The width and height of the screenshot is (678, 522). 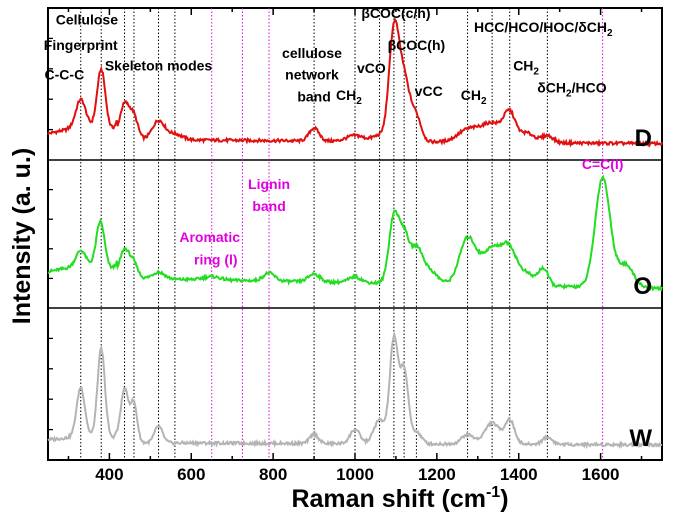 What do you see at coordinates (504, 499) in the screenshot?
I see `x-axis-title-close: )` at bounding box center [504, 499].